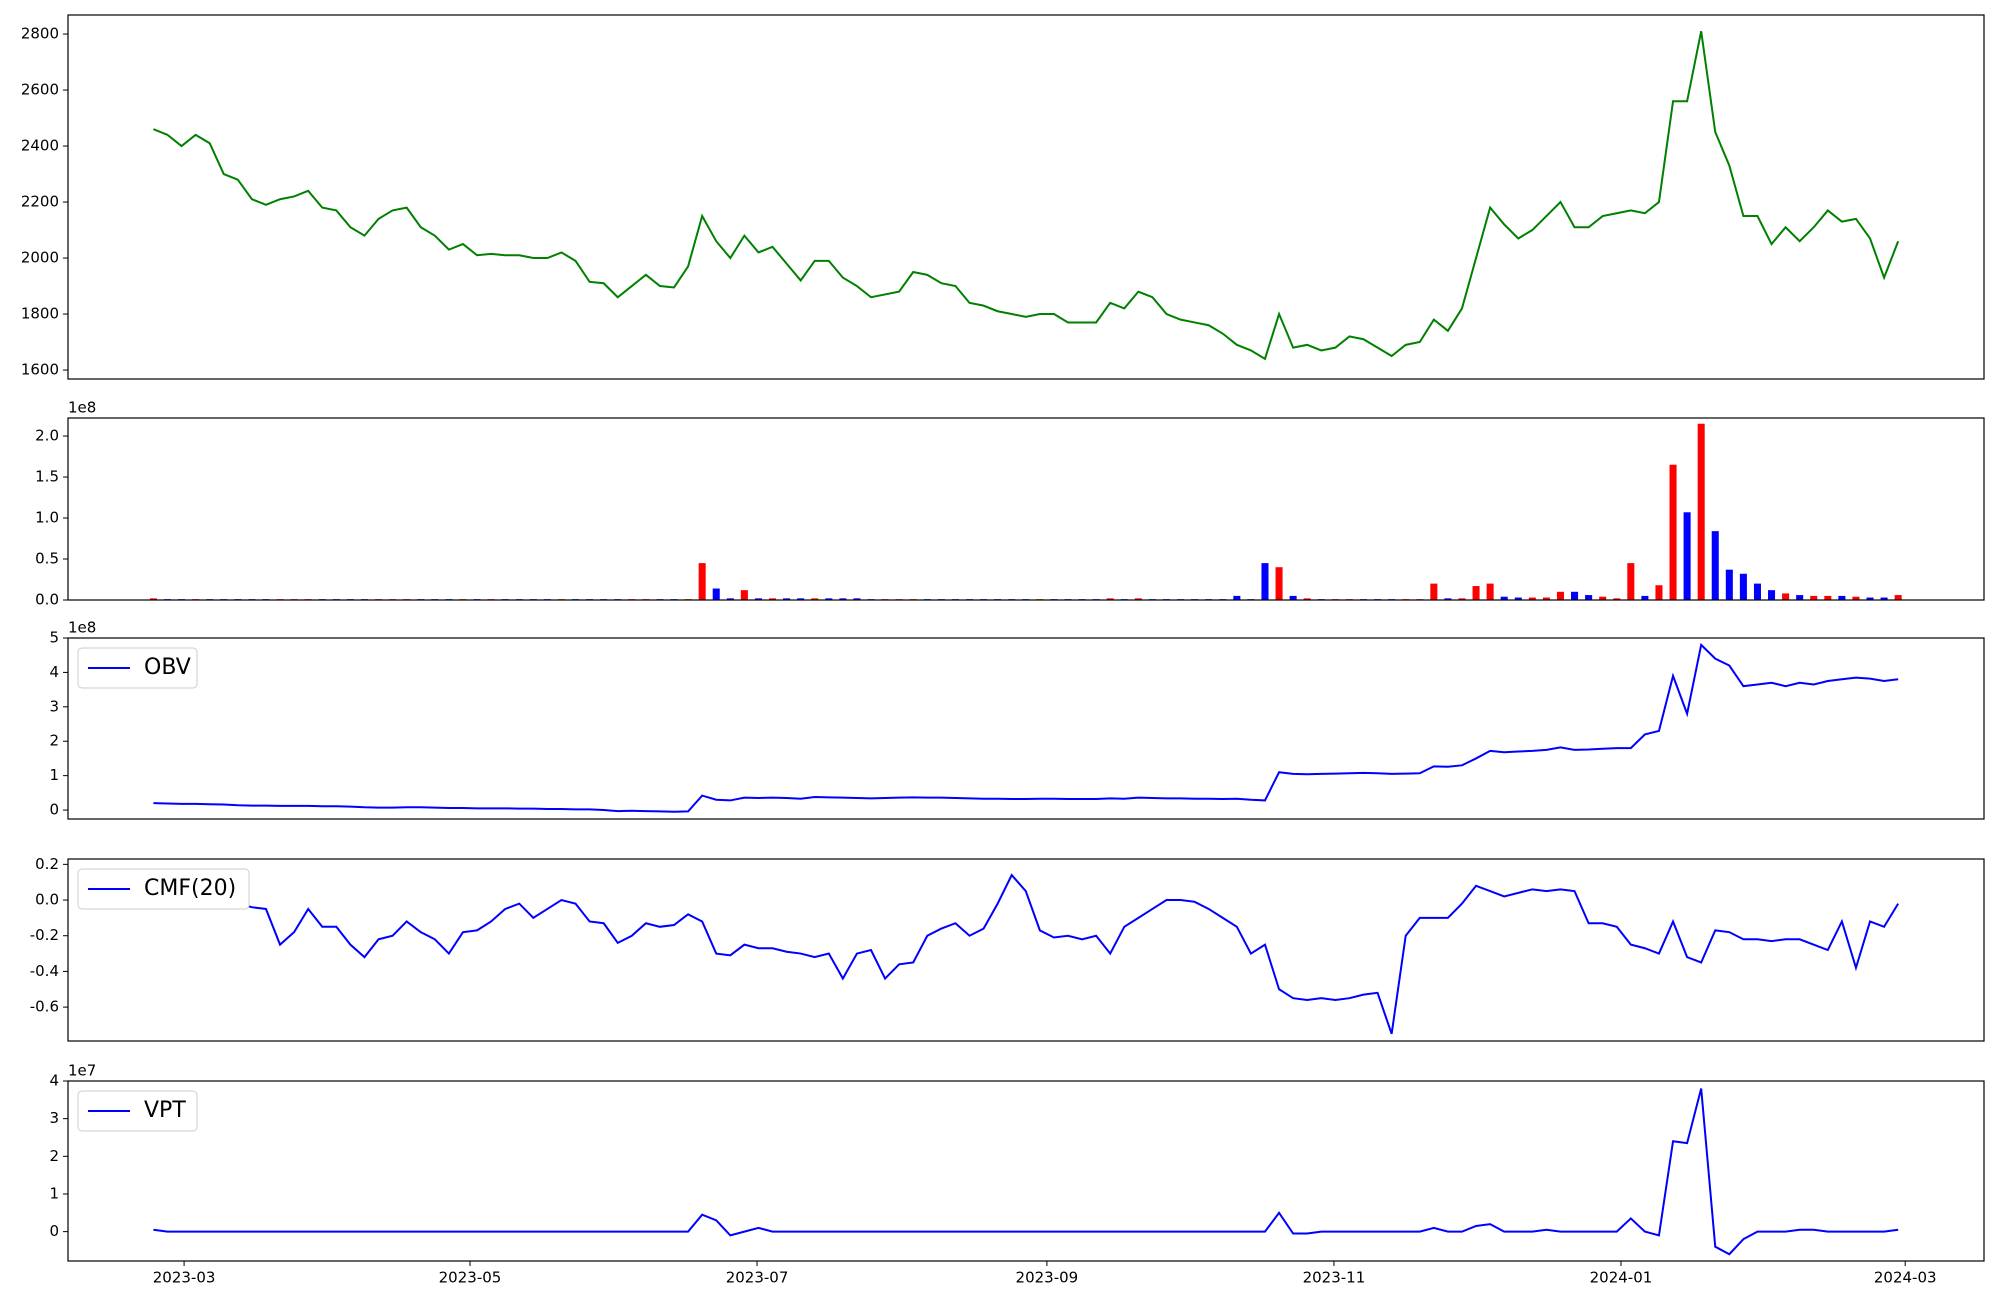 The width and height of the screenshot is (2000, 1300). What do you see at coordinates (470, 1278) in the screenshot?
I see `x-tick-label: 2023-05` at bounding box center [470, 1278].